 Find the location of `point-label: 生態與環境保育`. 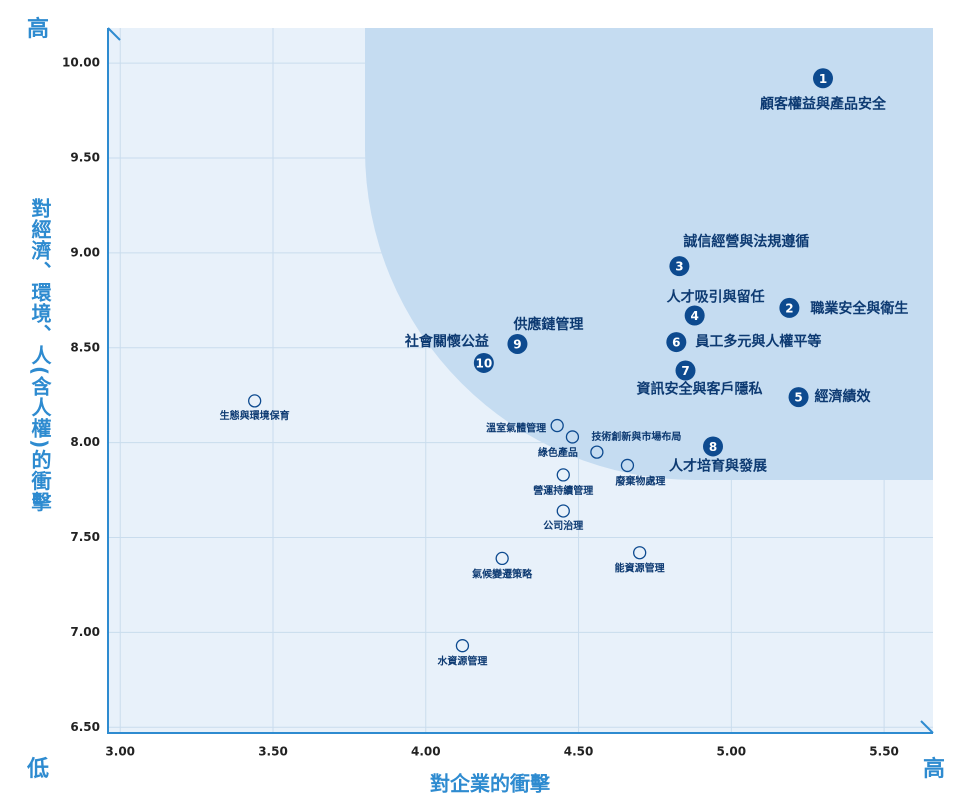

point-label: 生態與環境保育 is located at coordinates (255, 415).